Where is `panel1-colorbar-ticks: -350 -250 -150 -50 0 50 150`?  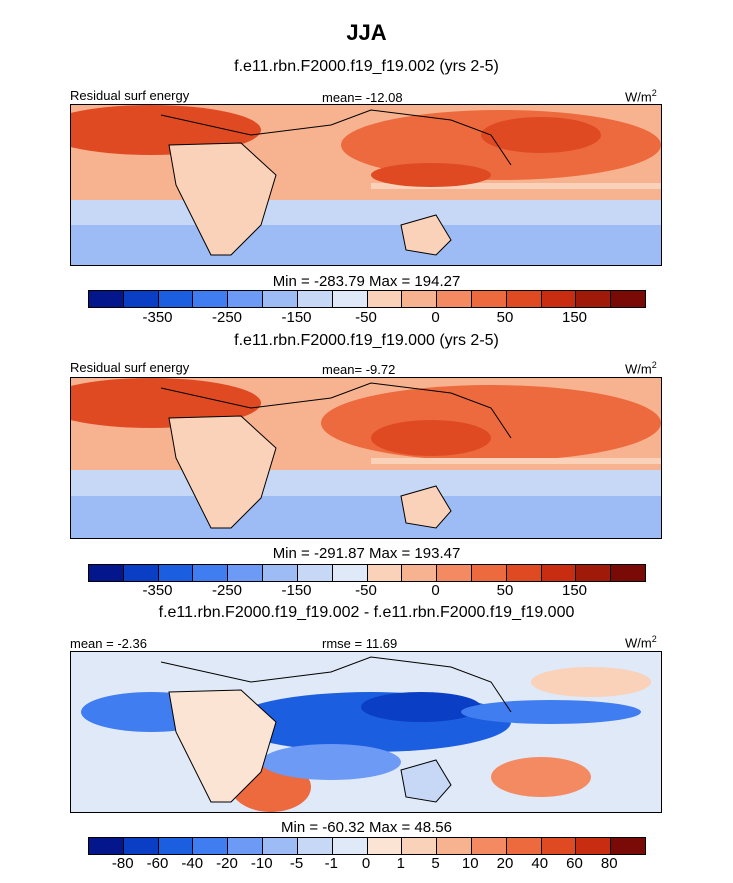
panel1-colorbar-ticks: -350 -250 -150 -50 0 50 150 is located at coordinates (366, 318).